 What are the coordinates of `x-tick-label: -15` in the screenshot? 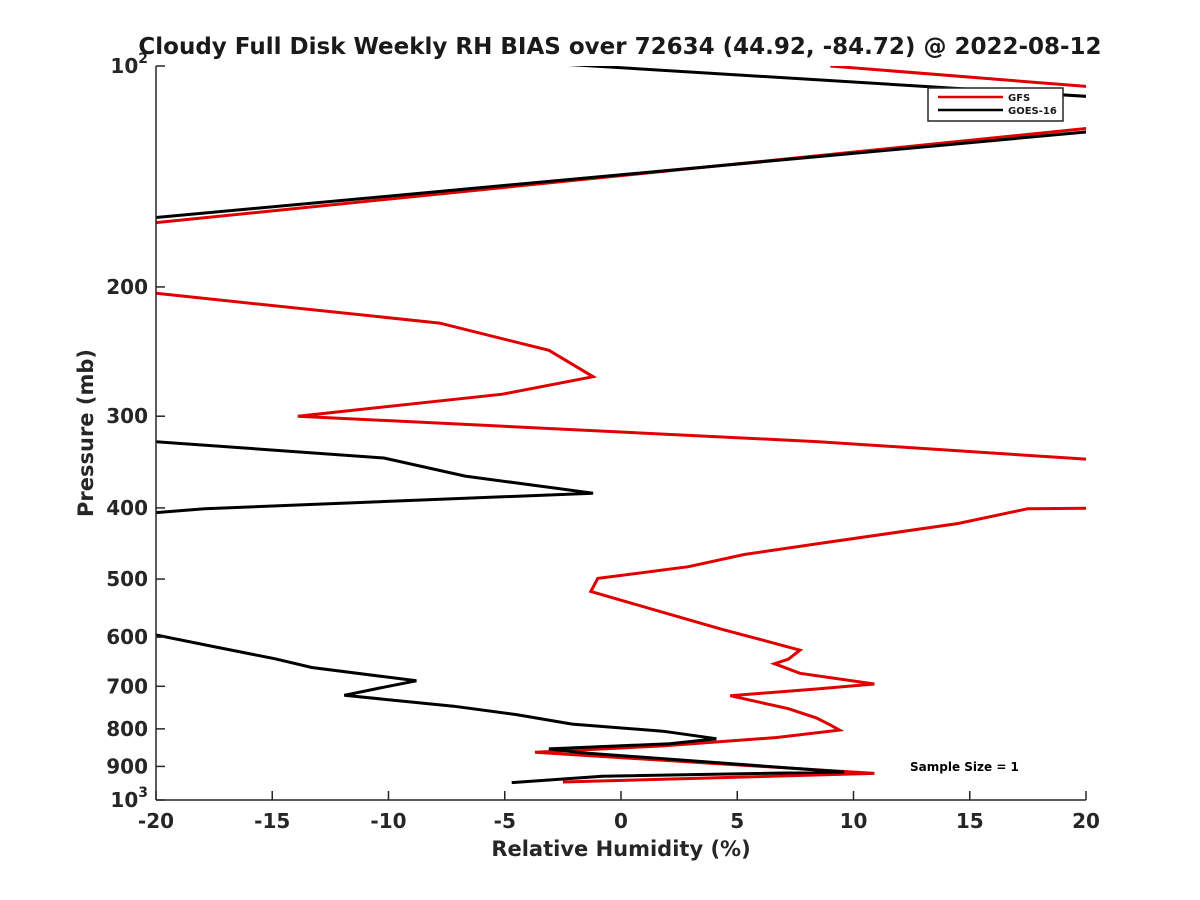 It's located at (272, 821).